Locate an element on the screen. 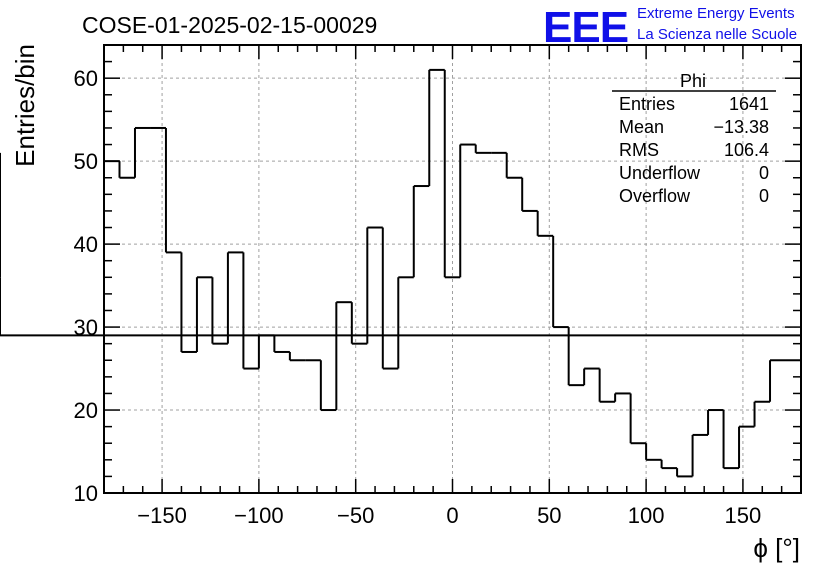 Image resolution: width=836 pixels, height=572 pixels. logo-mark: EEE is located at coordinates (585, 27).